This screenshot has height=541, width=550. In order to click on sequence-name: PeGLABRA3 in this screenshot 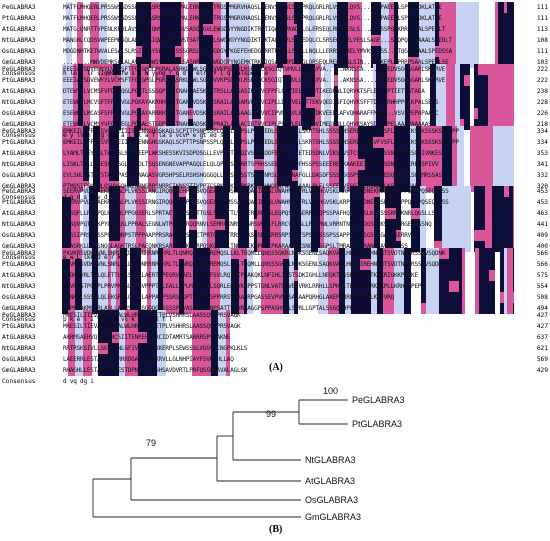, I will do `click(19, 191)`.